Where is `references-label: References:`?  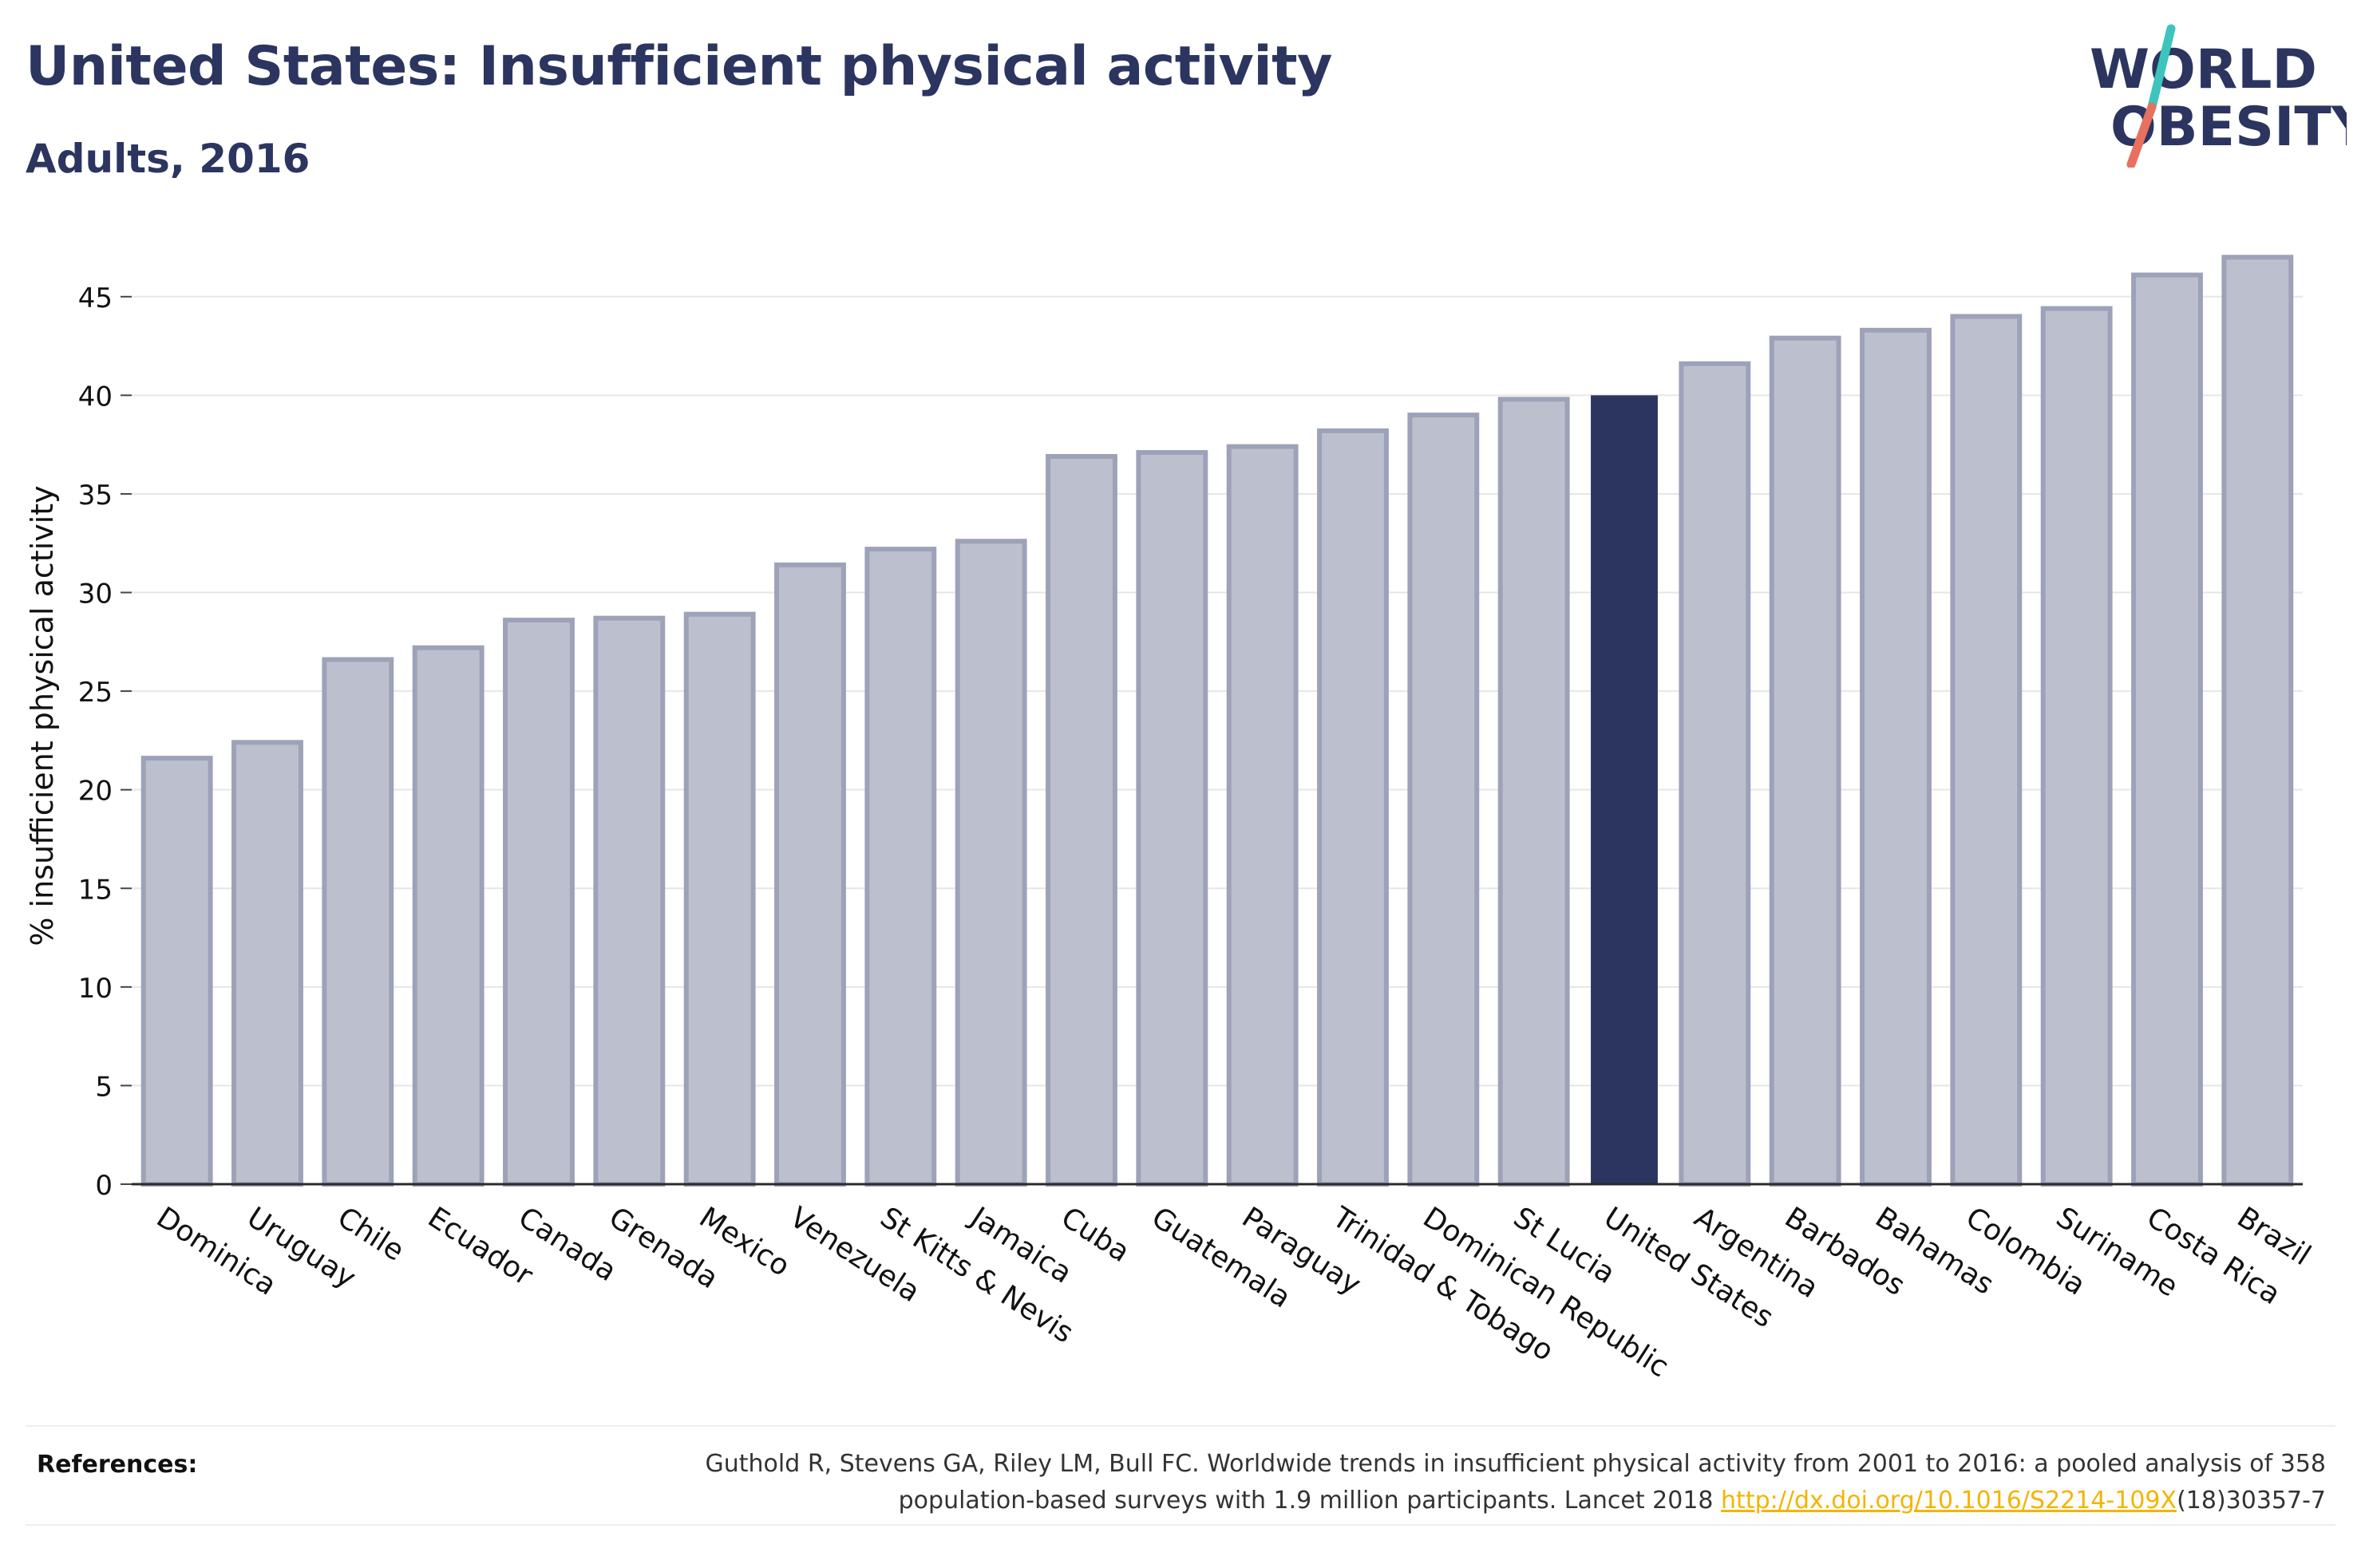
references-label: References: is located at coordinates (117, 1465).